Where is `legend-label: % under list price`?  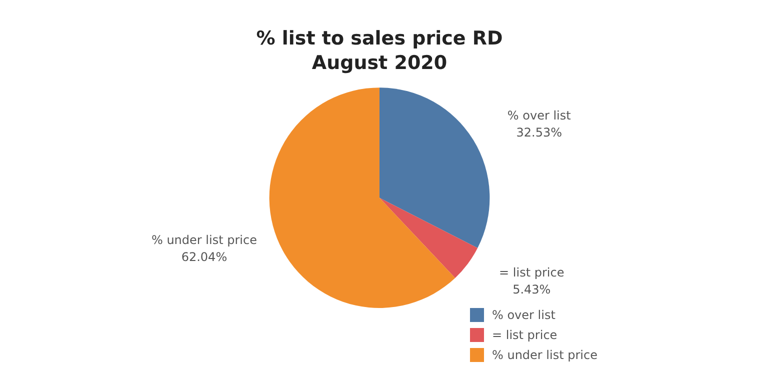 legend-label: % under list price is located at coordinates (545, 355).